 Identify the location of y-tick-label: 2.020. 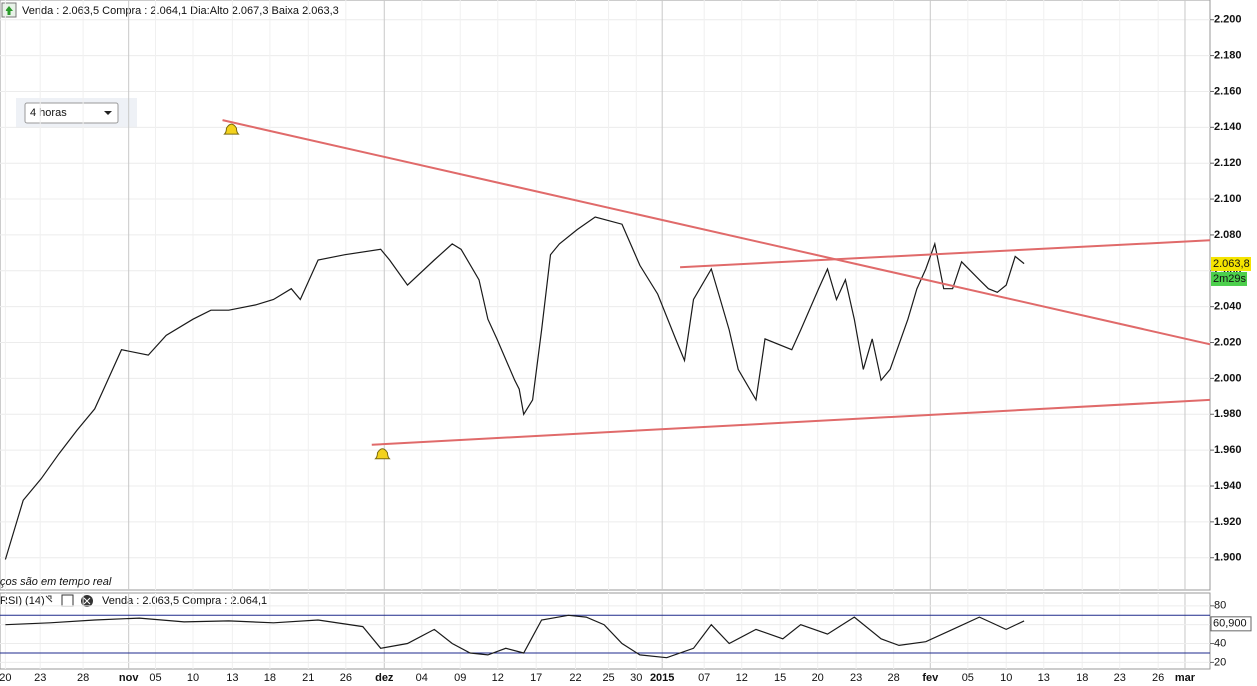
(1228, 342).